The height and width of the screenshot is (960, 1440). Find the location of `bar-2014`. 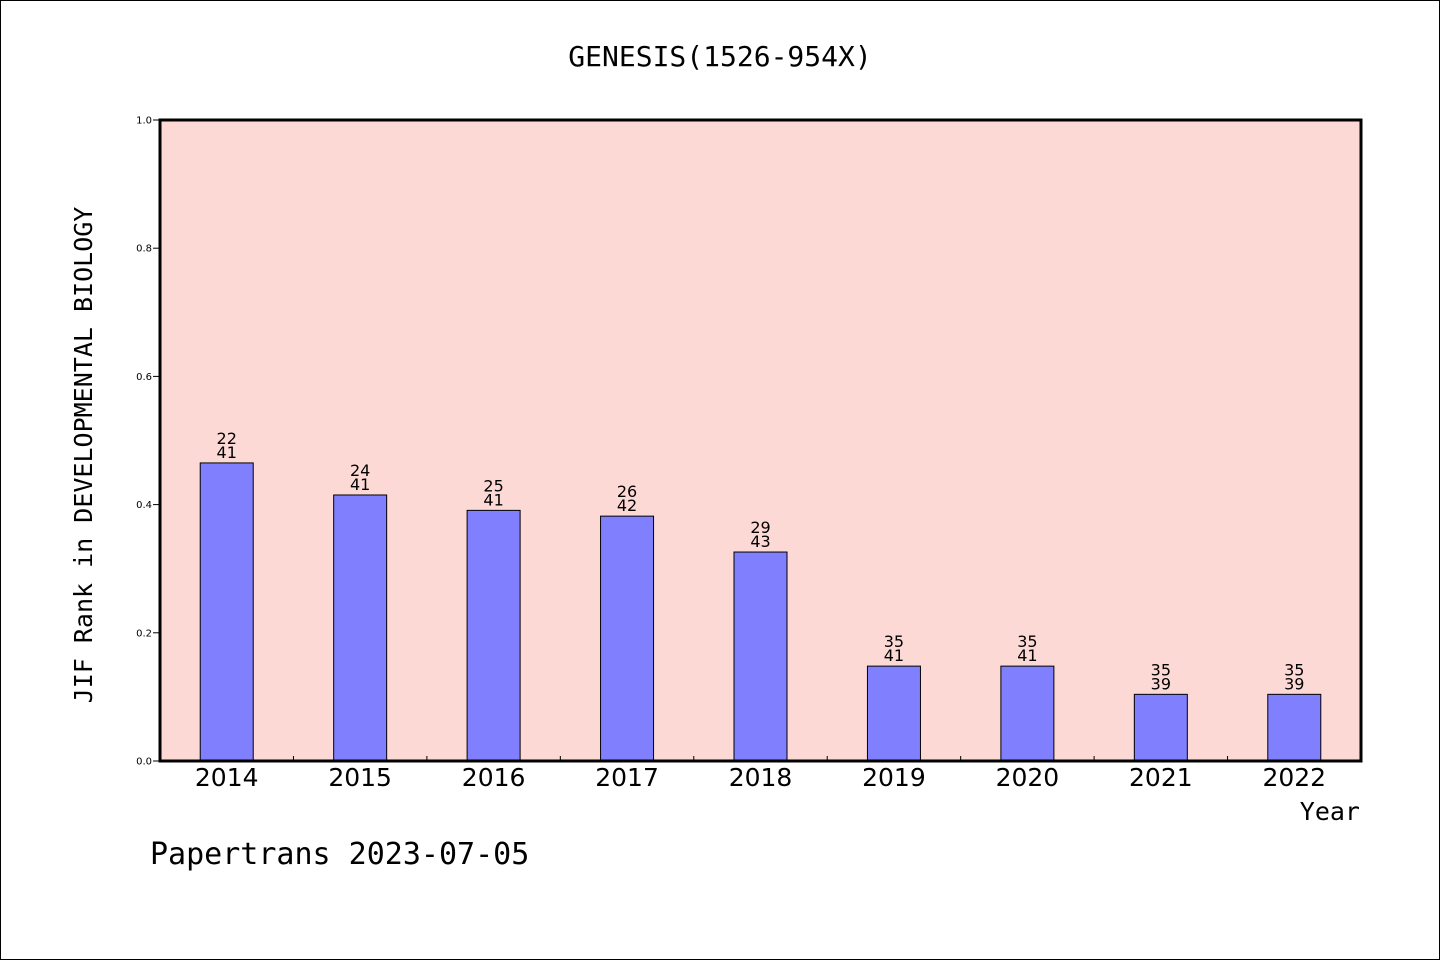

bar-2014 is located at coordinates (226, 612).